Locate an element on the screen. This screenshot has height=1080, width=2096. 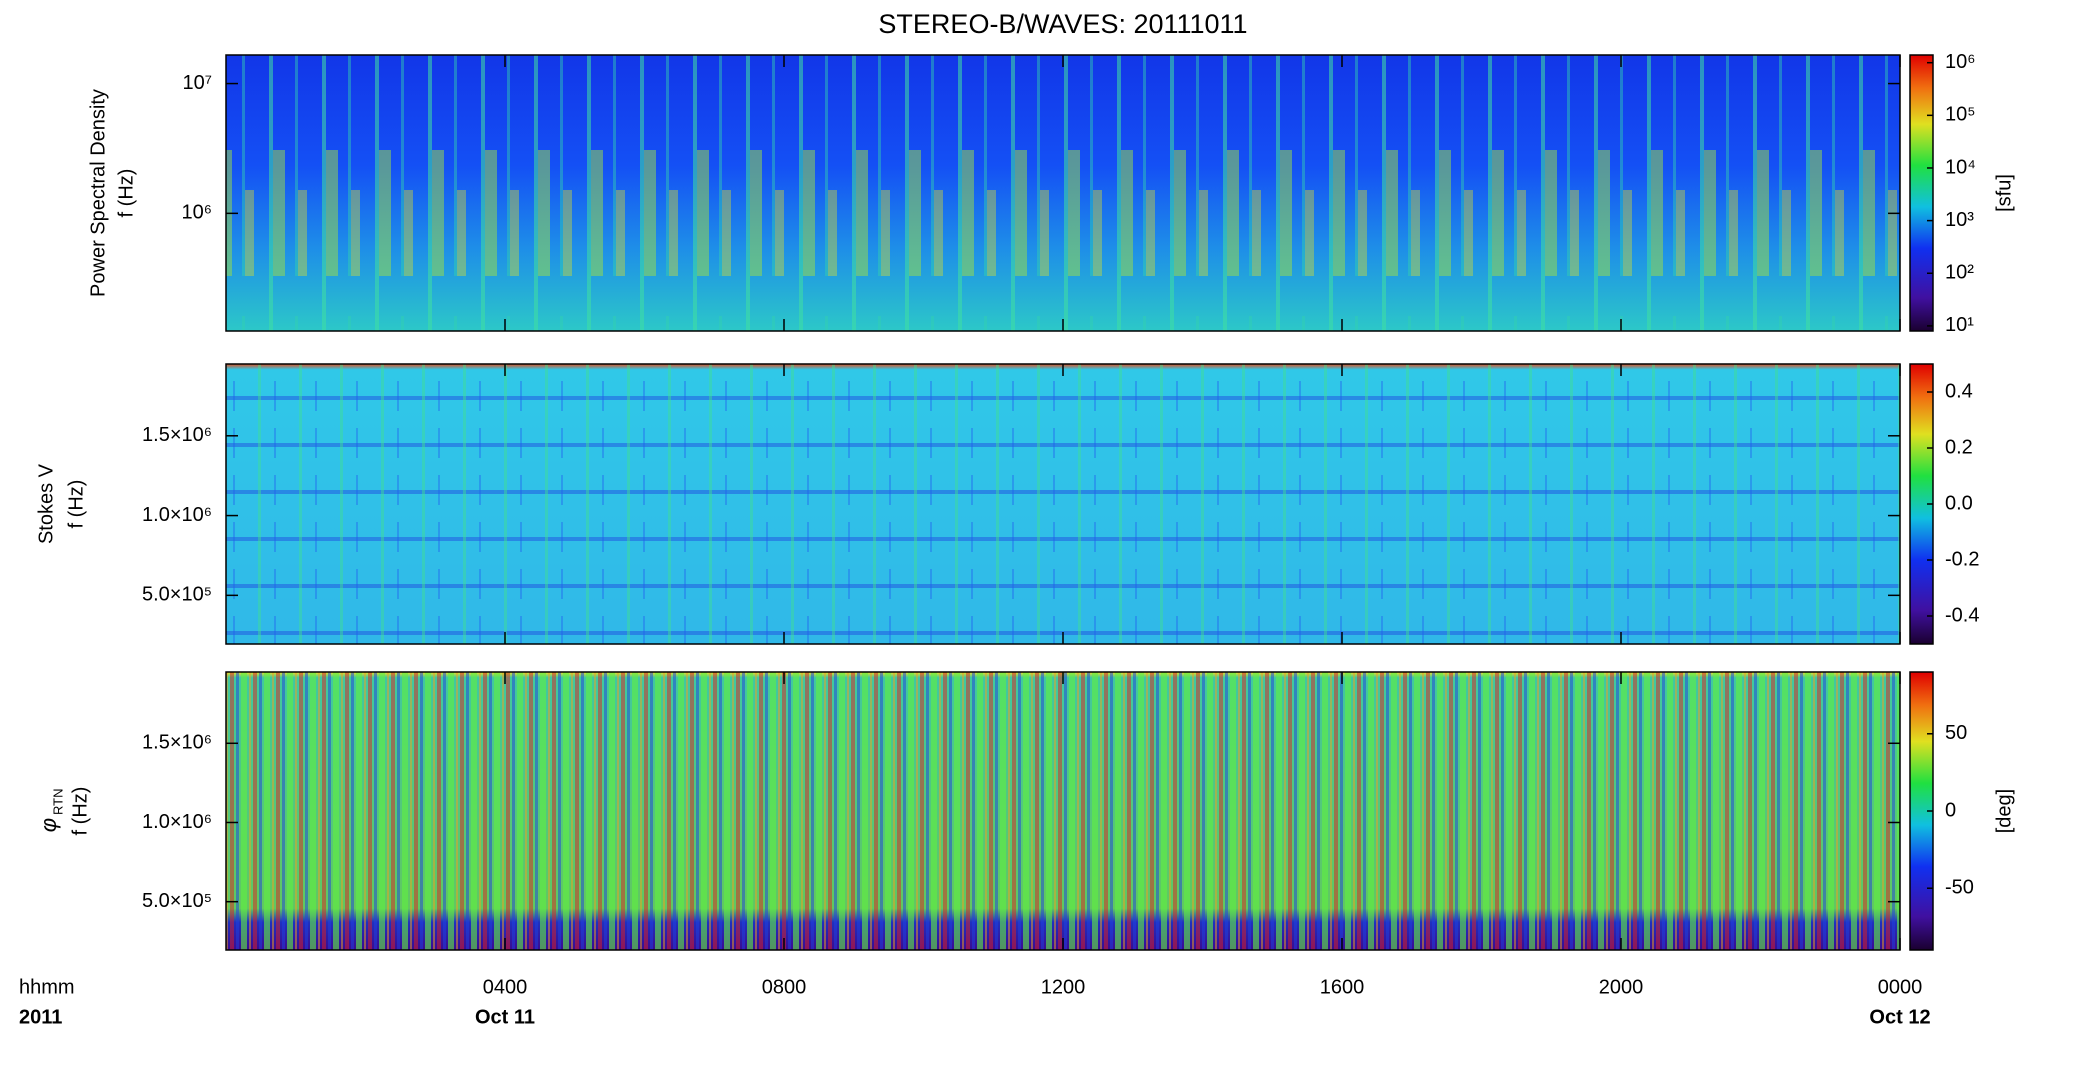
colorbar-tick-label: 50 is located at coordinates (1956, 733).